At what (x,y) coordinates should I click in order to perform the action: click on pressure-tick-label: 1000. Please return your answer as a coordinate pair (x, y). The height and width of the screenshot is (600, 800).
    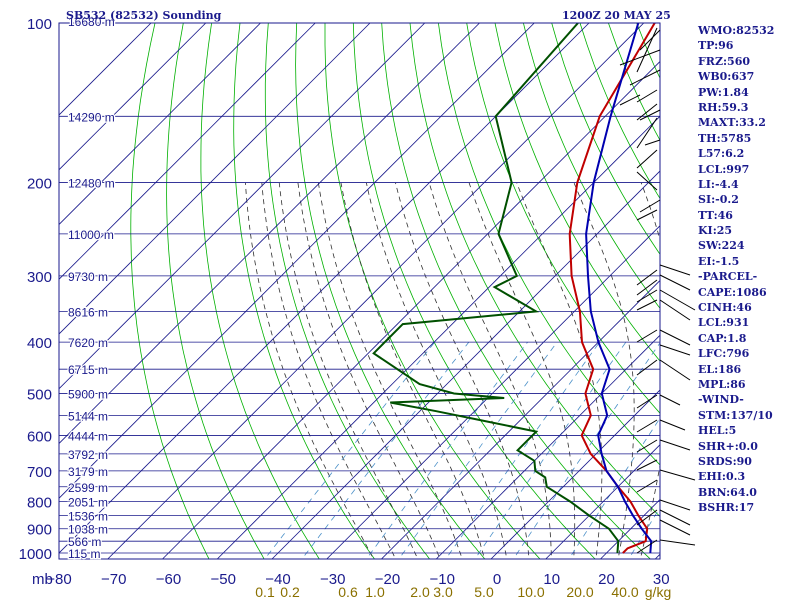
    Looking at the image, I should click on (35, 554).